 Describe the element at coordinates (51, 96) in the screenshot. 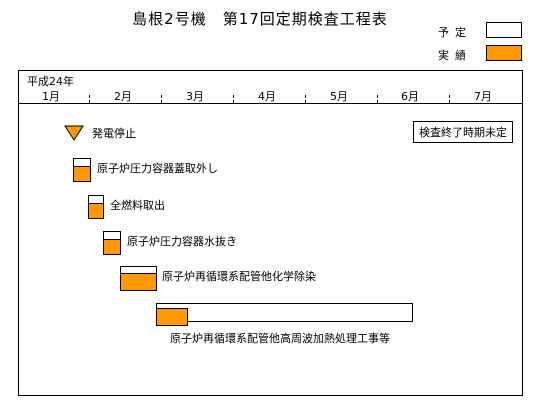

I see `month-label-jan: 1月` at that location.